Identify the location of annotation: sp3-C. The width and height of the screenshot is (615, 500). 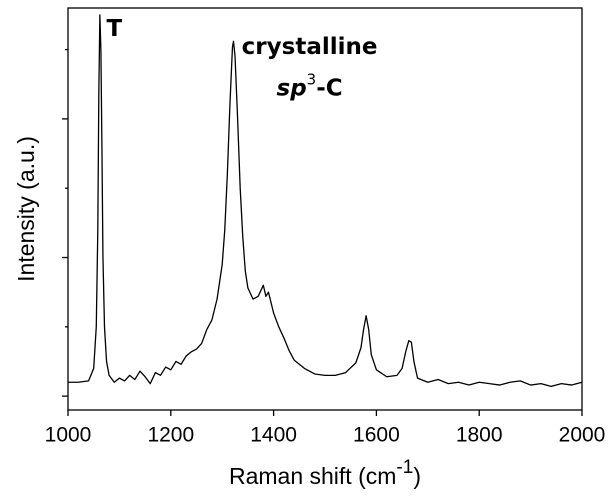
(310, 85).